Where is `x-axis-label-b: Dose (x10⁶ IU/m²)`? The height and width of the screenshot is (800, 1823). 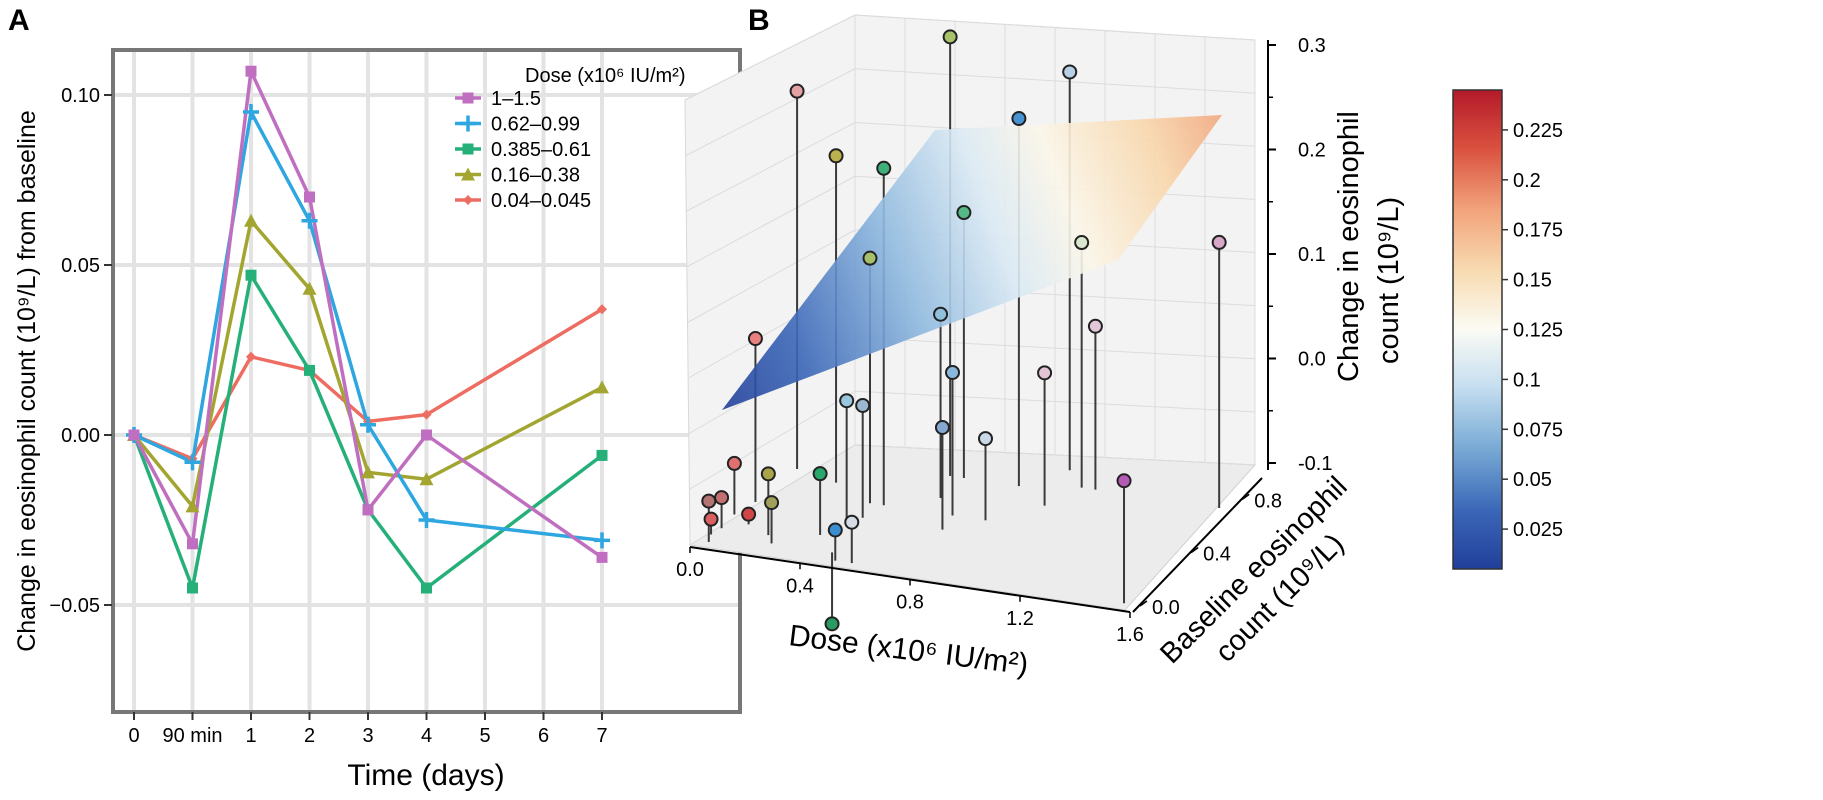
x-axis-label-b: Dose (x10⁶ IU/m²) is located at coordinates (908, 650).